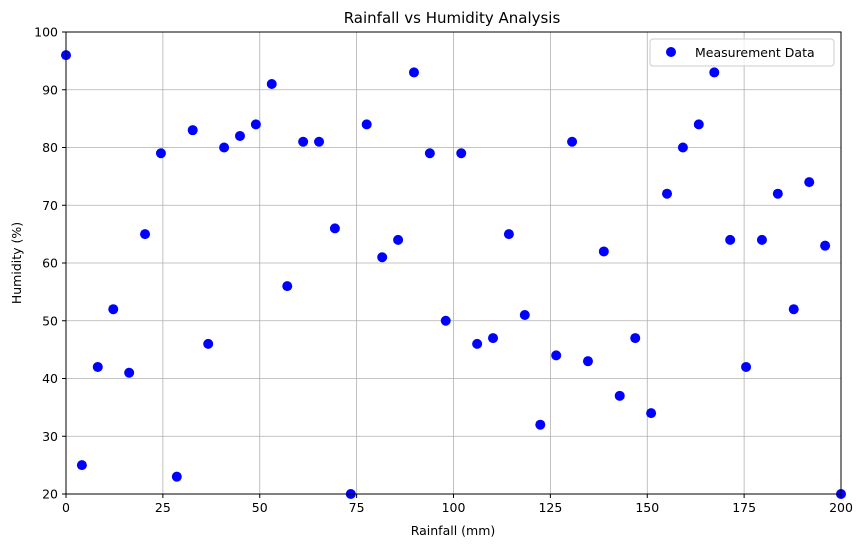  What do you see at coordinates (452, 18) in the screenshot?
I see `chart-title: Rainfall vs Humidity Analysis` at bounding box center [452, 18].